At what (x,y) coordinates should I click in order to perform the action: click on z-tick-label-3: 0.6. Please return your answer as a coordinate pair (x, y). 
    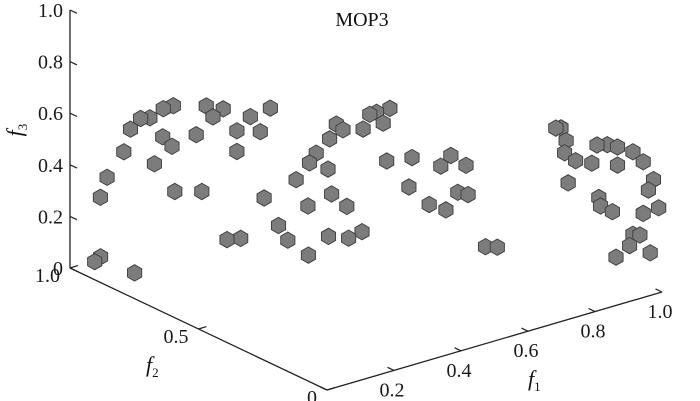
    Looking at the image, I should click on (50, 114).